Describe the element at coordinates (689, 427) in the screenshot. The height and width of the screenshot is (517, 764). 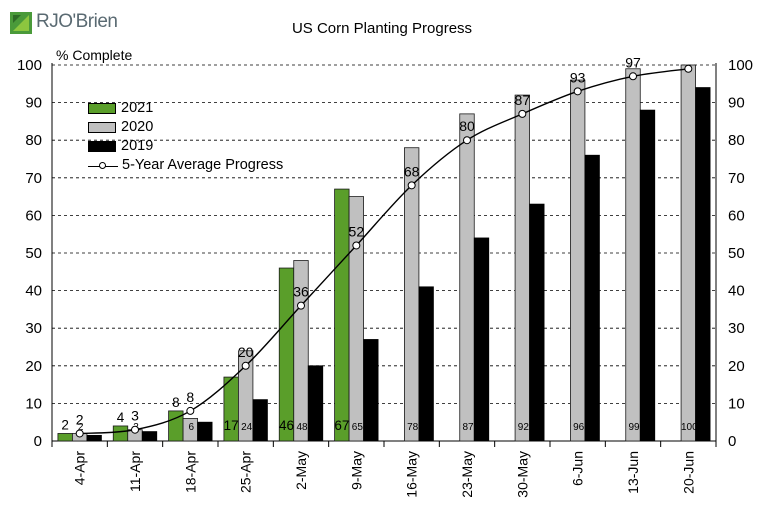
I see `bar-label-2020: 100` at that location.